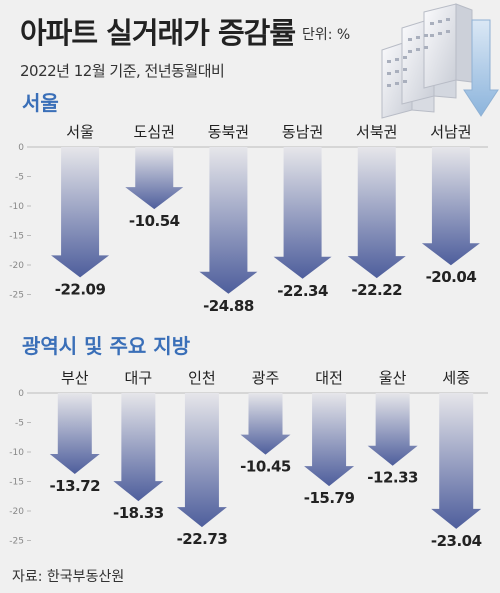 This screenshot has height=593, width=500. I want to click on value-label: -23.04, so click(456, 541).